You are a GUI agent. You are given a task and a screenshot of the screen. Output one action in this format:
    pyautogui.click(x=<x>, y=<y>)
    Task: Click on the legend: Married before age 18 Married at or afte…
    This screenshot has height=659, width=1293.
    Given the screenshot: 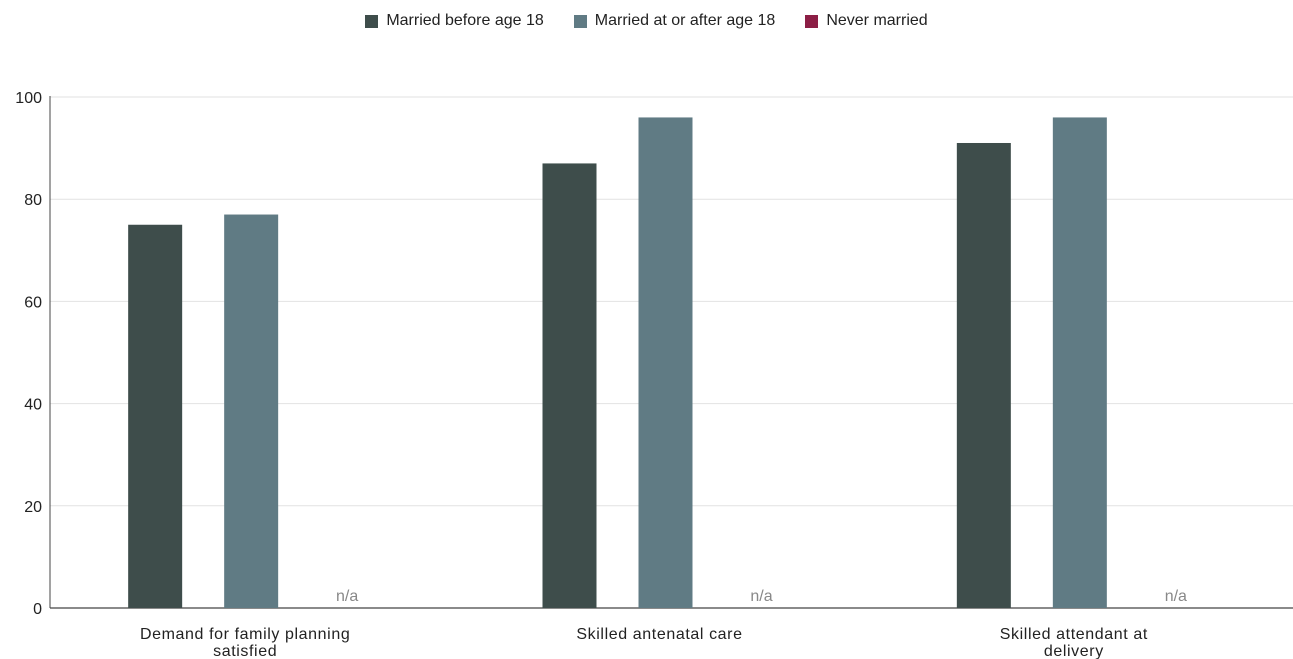 What is the action you would take?
    pyautogui.click(x=646, y=21)
    